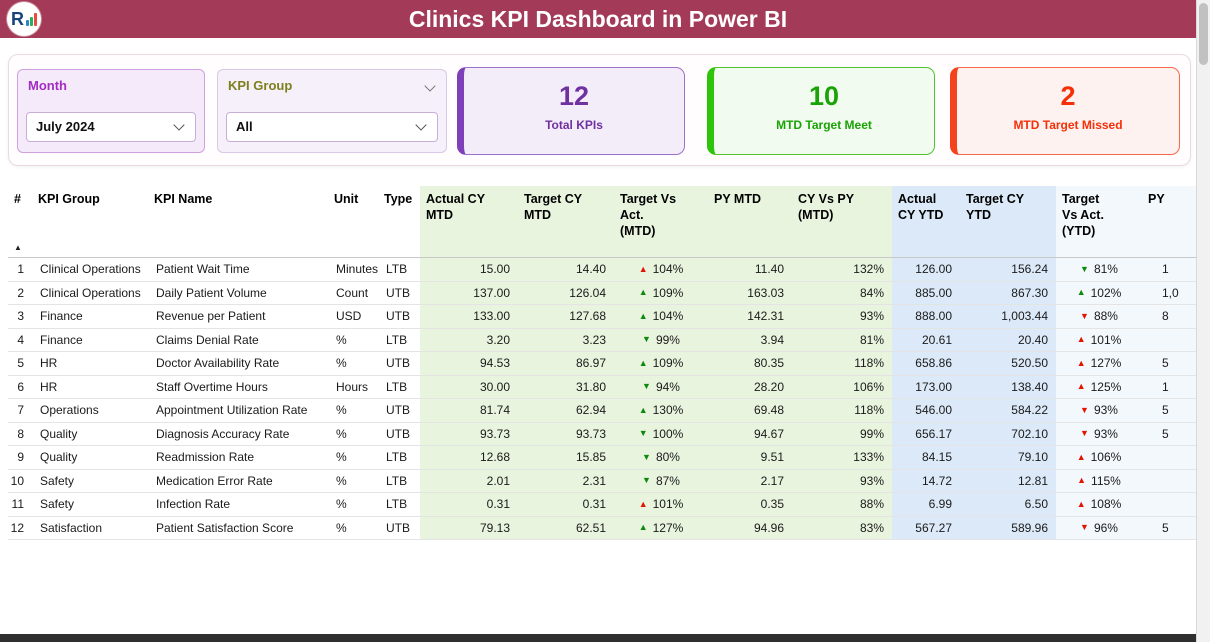 The height and width of the screenshot is (642, 1210). Describe the element at coordinates (1083, 215) in the screenshot. I see `column-header-label: Target Vs Act. (YTD)` at that location.